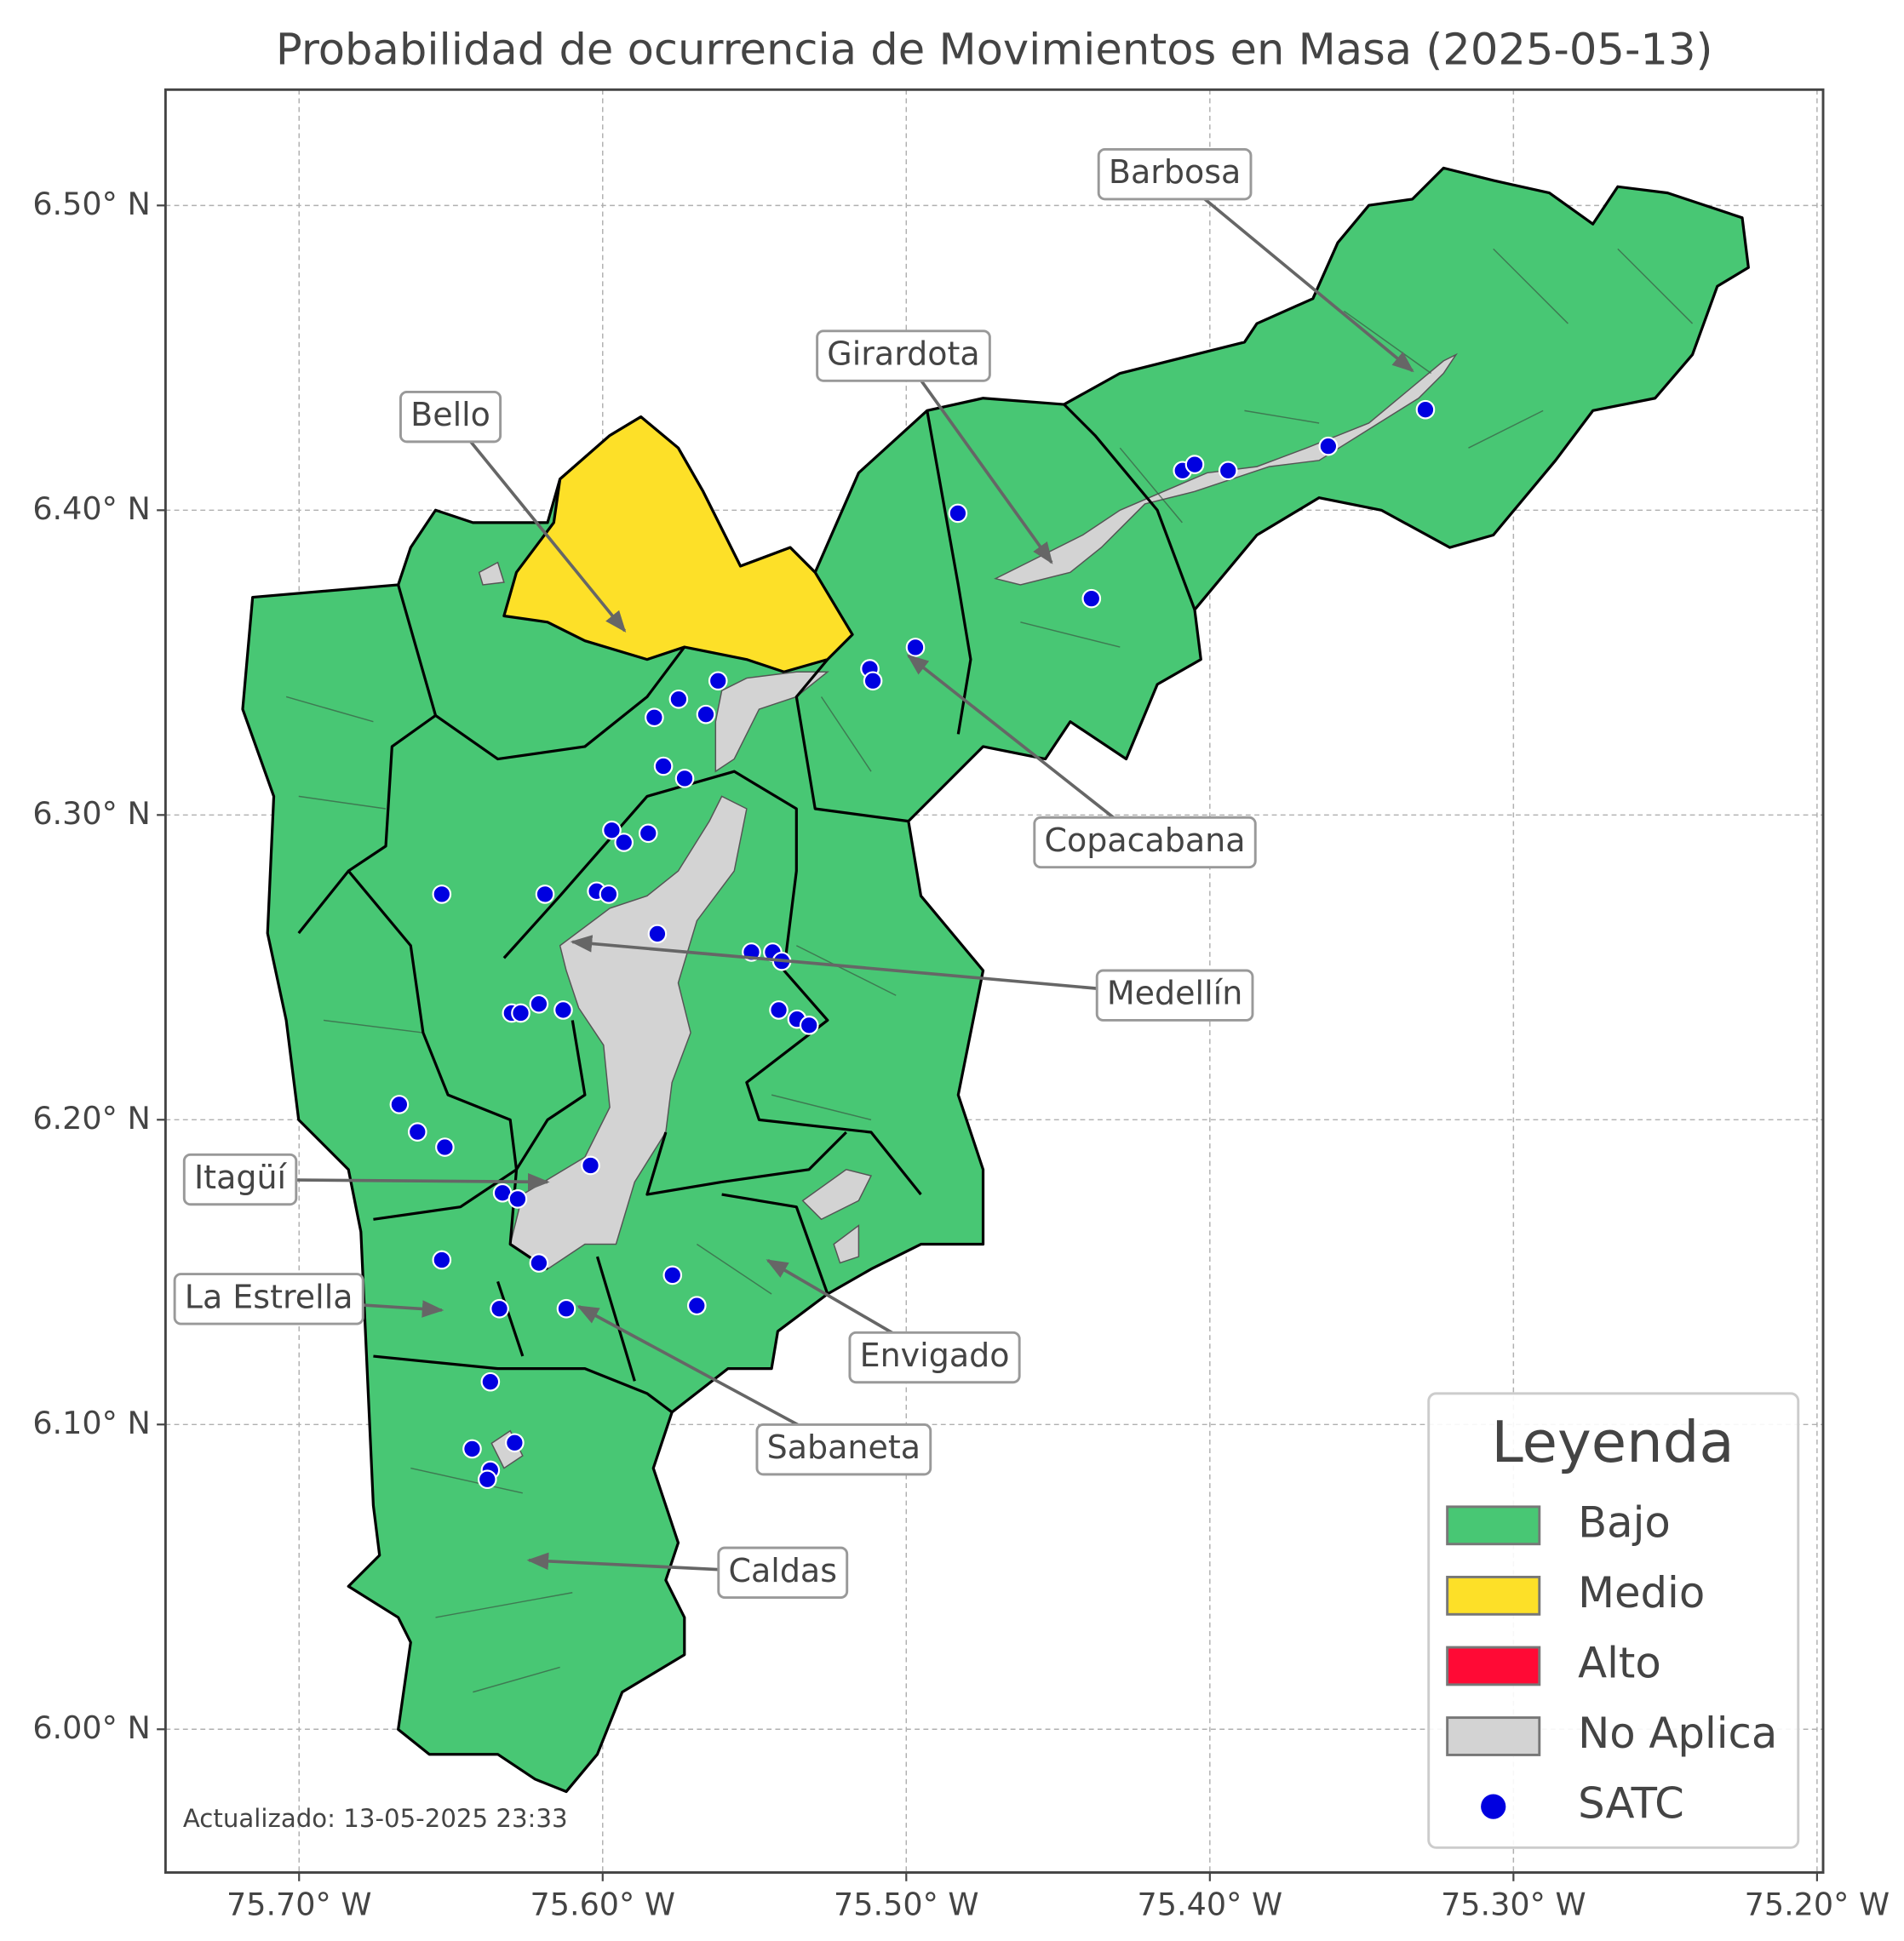  I want to click on annotation-label: Copacabana, so click(1144, 840).